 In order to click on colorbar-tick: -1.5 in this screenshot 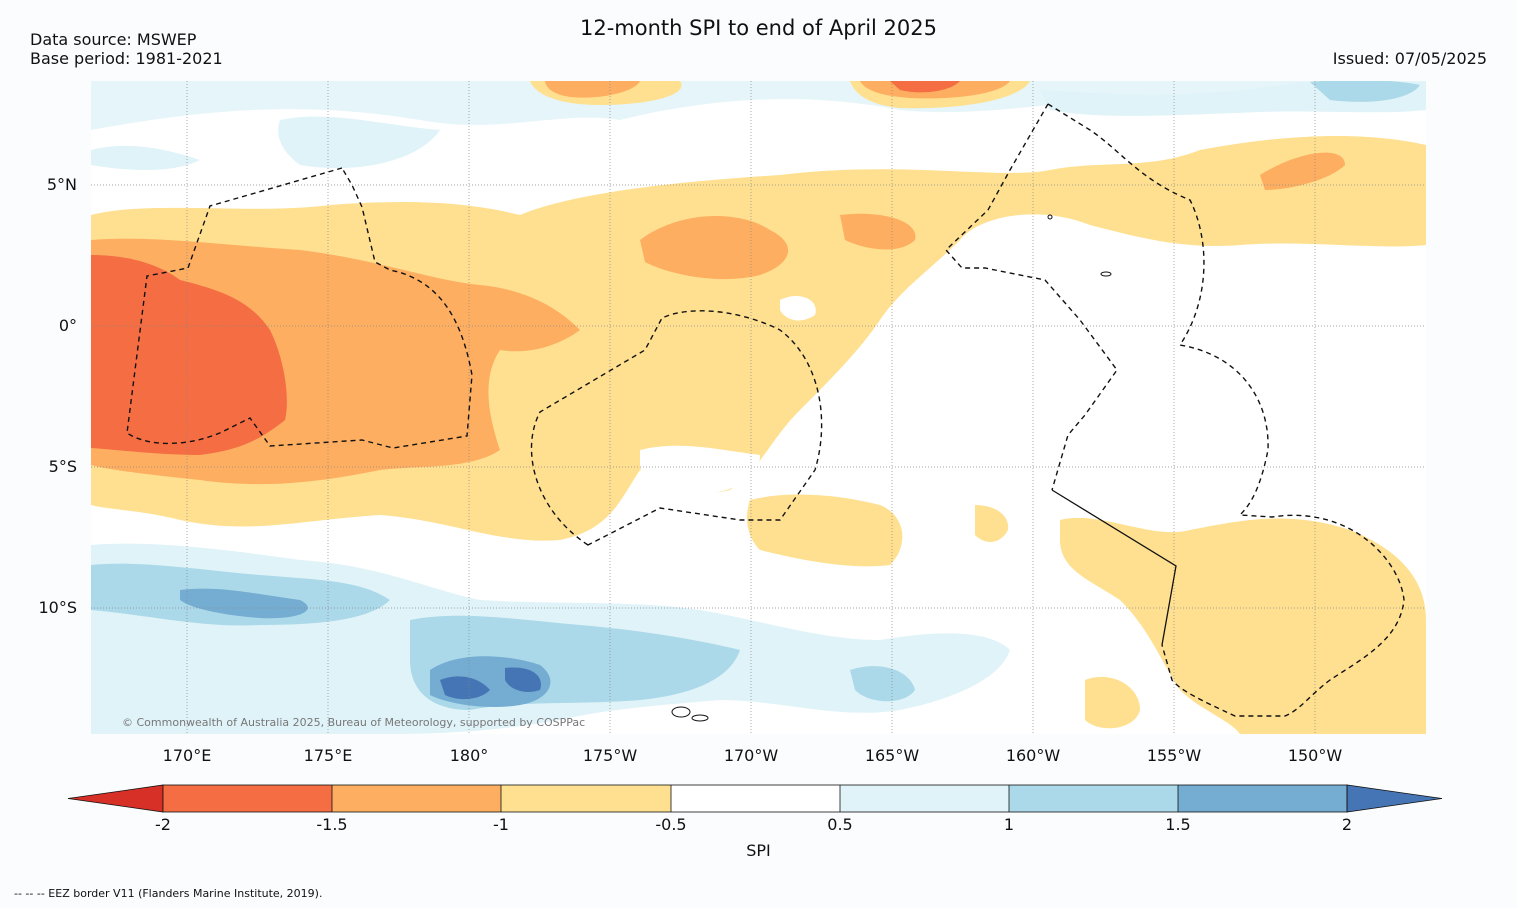, I will do `click(332, 824)`.